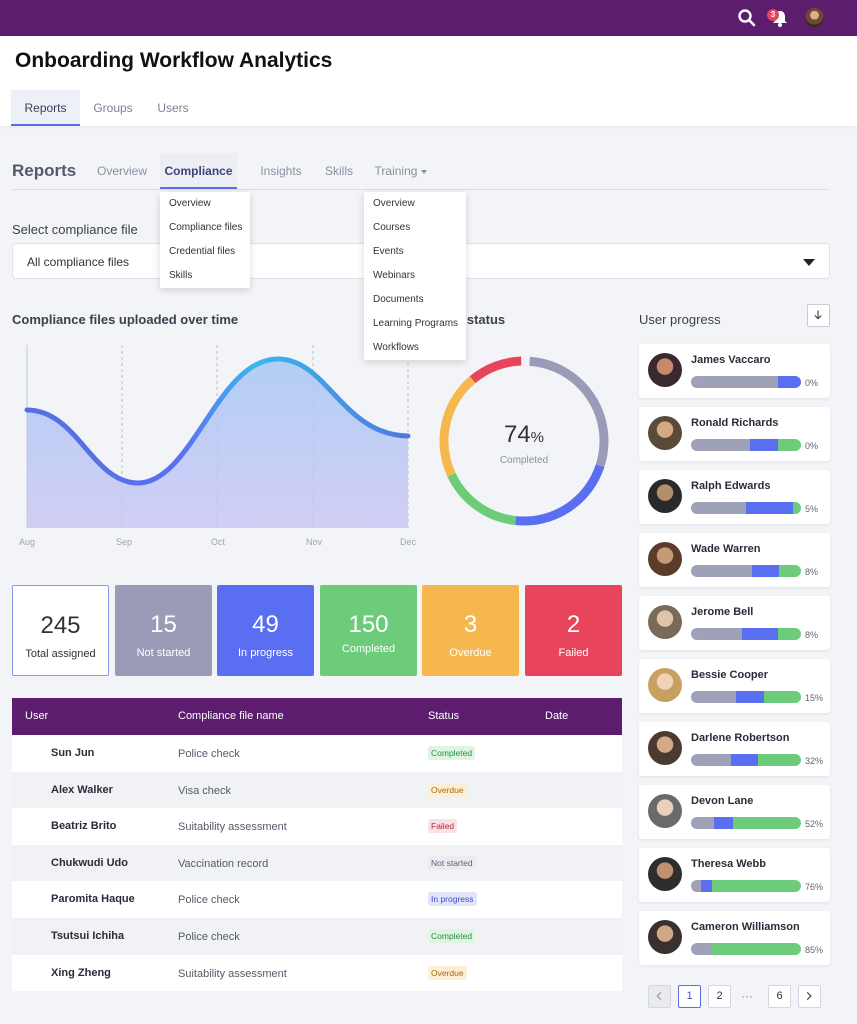 This screenshot has height=1024, width=857. Describe the element at coordinates (206, 227) in the screenshot. I see `menu-item-compliance-files: Compliance files` at that location.